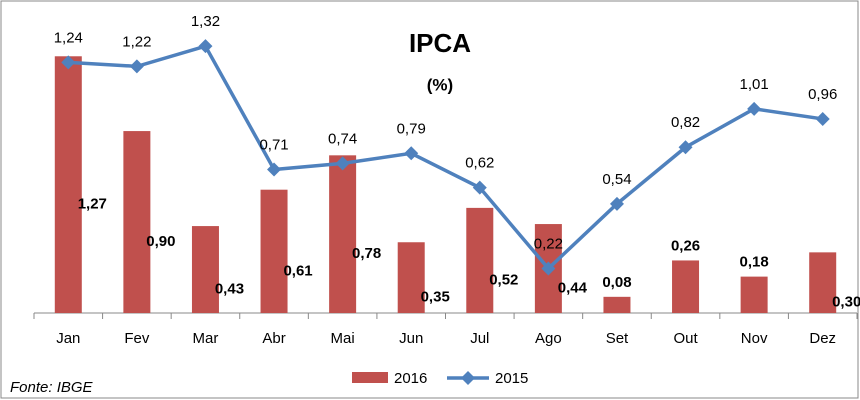 This screenshot has width=860, height=400. Describe the element at coordinates (548, 243) in the screenshot. I see `line-label: 0,22` at that location.